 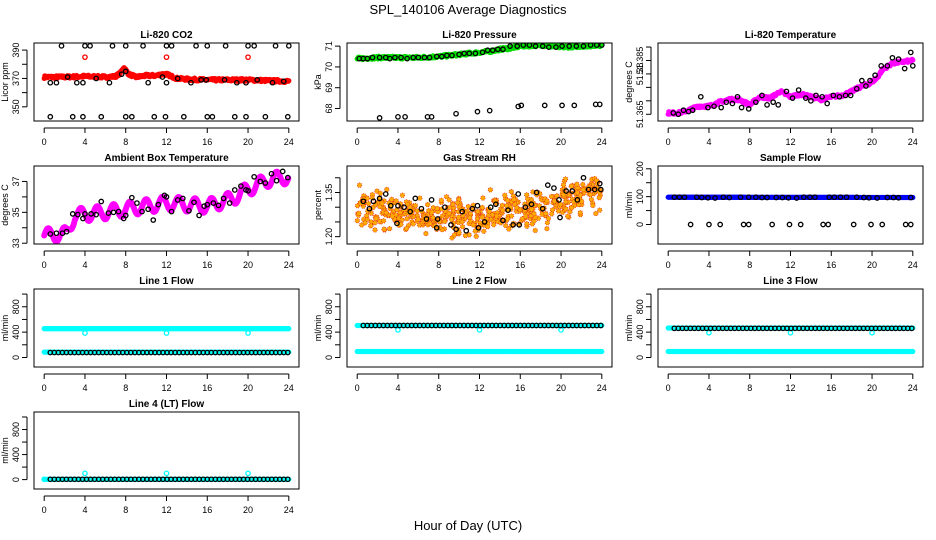 What do you see at coordinates (520, 265) in the screenshot?
I see `x-tick-label: 16` at bounding box center [520, 265].